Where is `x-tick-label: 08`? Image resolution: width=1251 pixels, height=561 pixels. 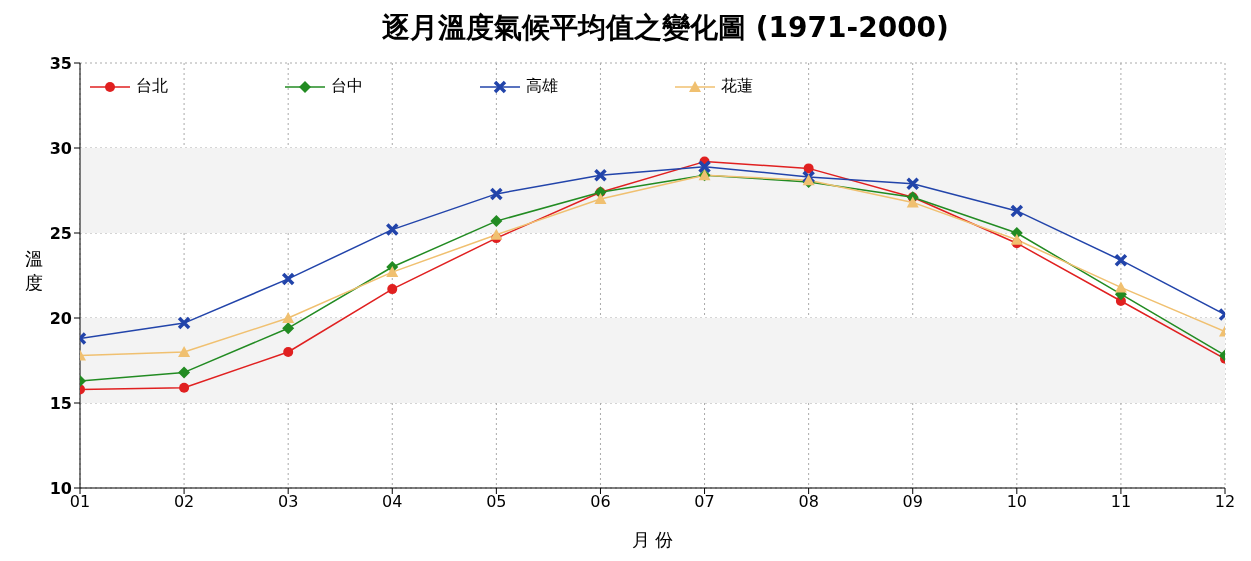 x-tick-label: 08 is located at coordinates (808, 502).